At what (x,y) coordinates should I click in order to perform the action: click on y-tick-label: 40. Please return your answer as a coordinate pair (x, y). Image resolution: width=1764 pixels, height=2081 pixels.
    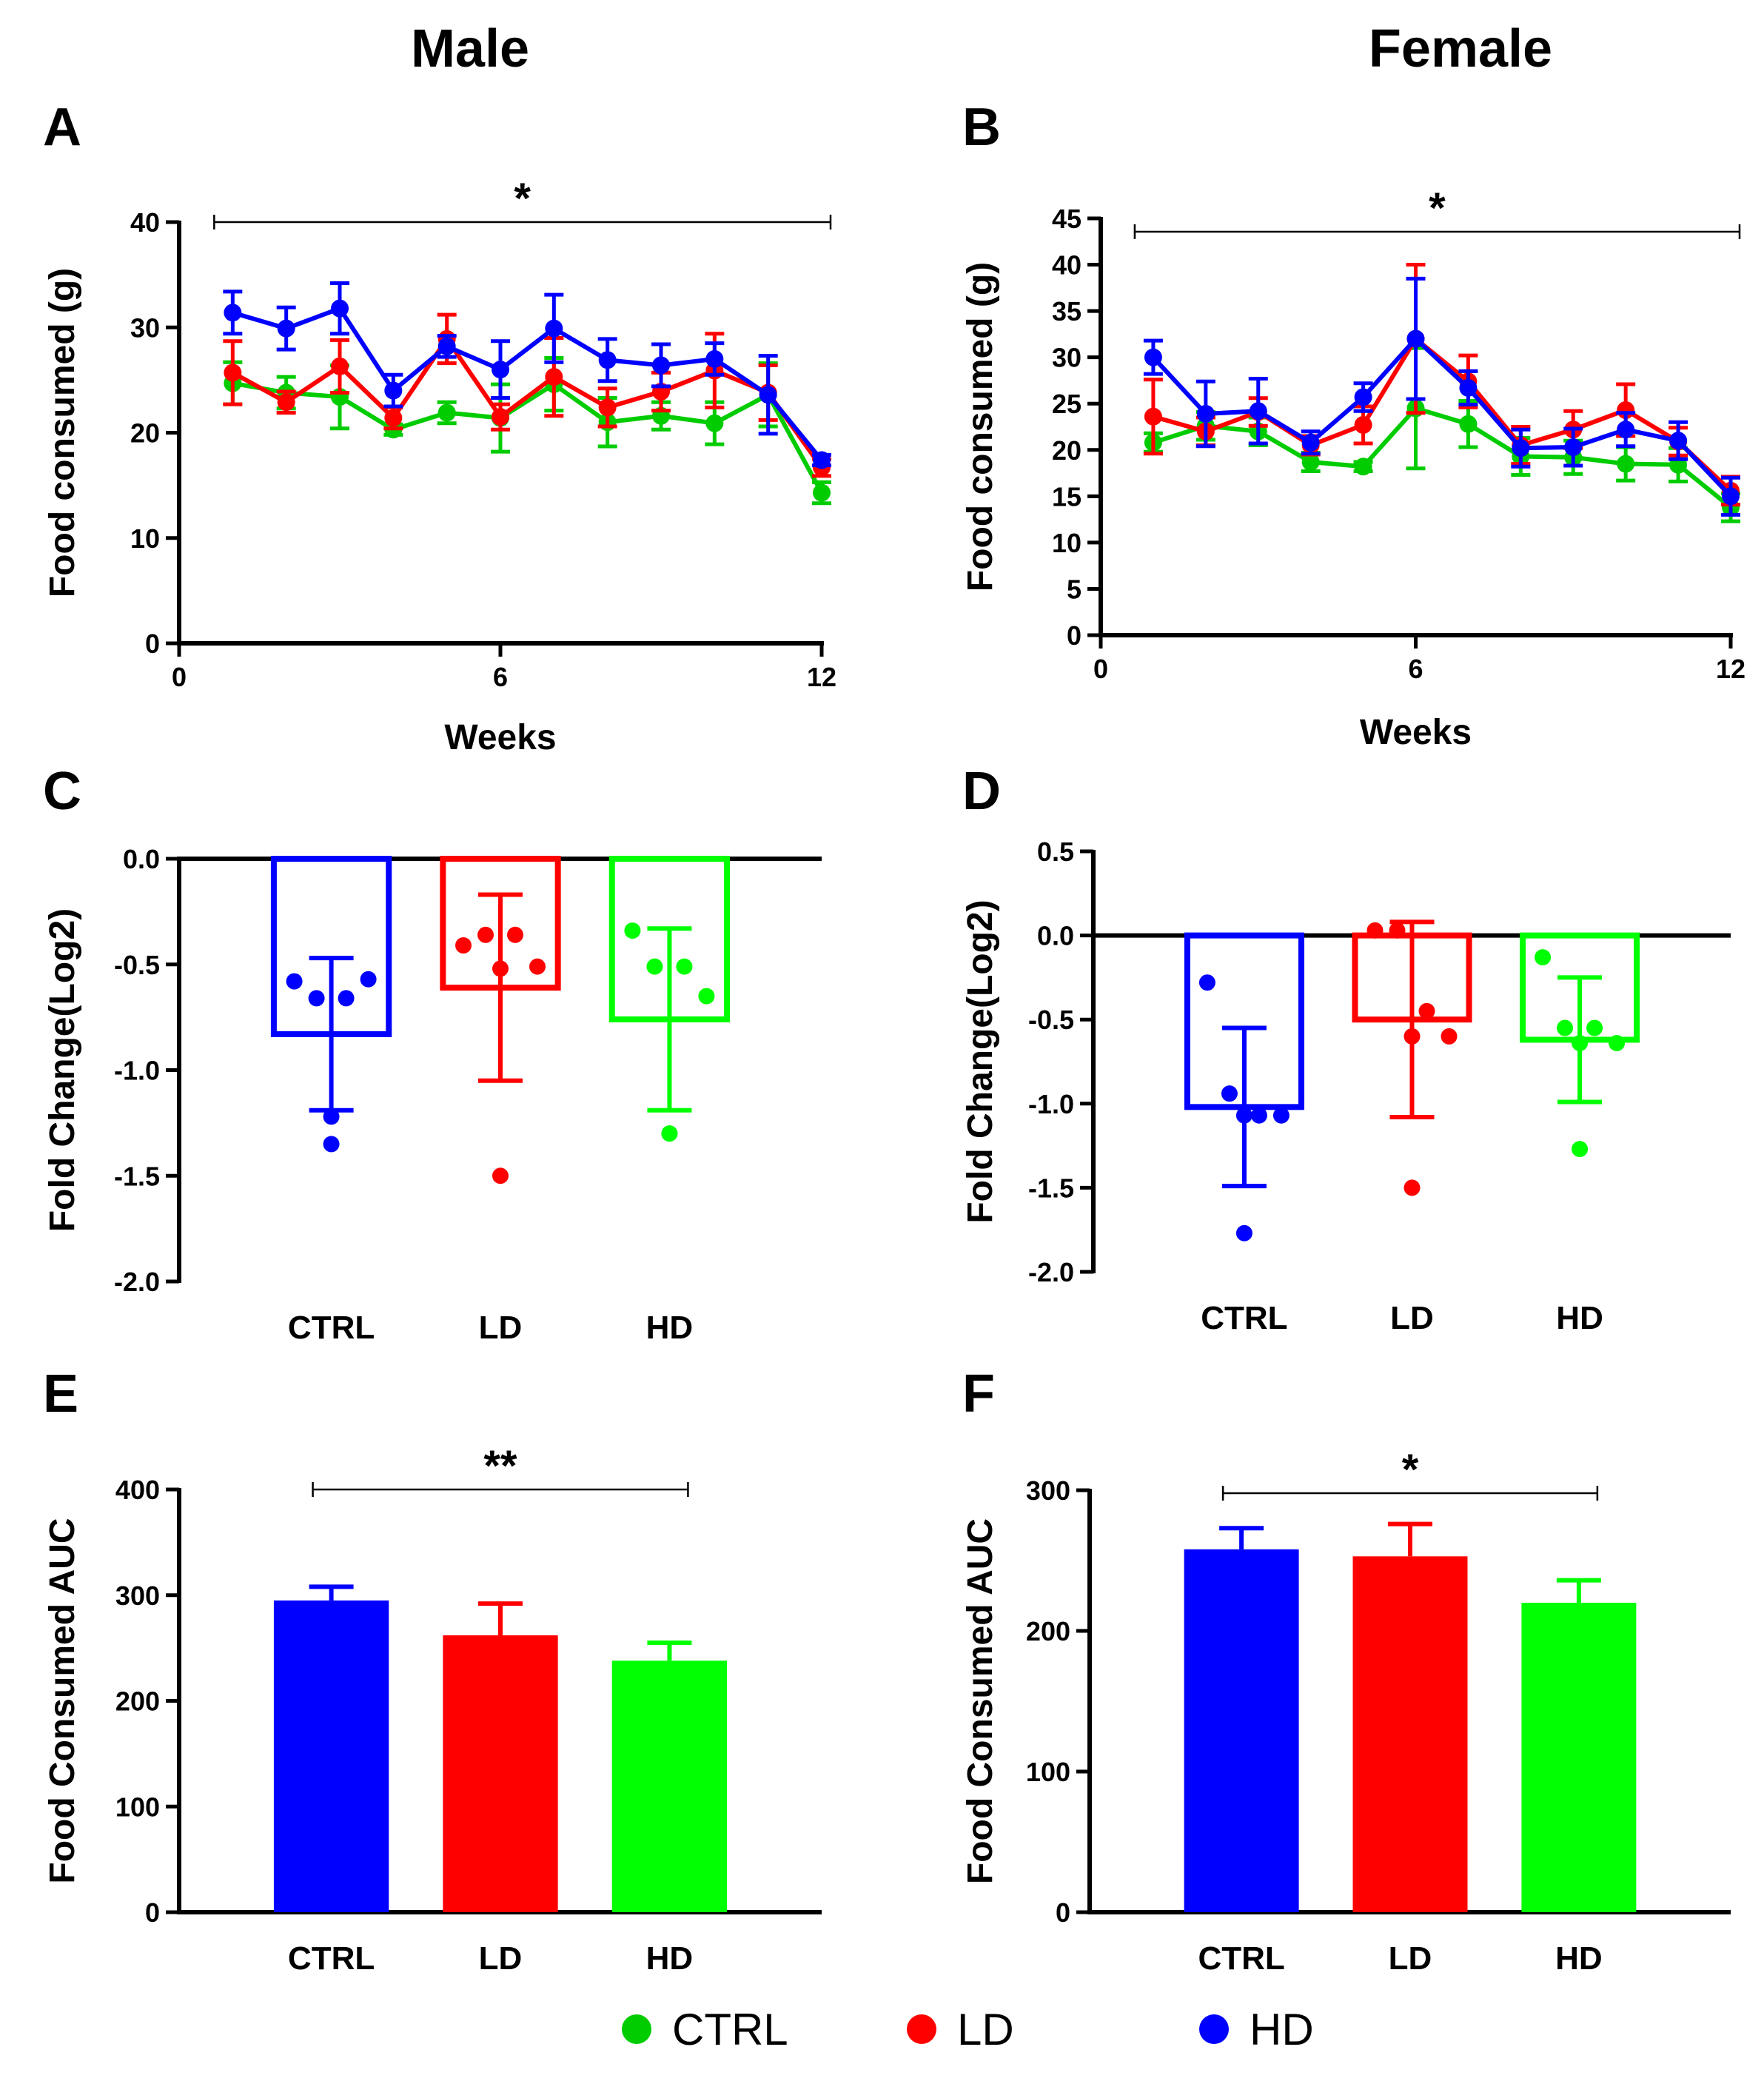
    Looking at the image, I should click on (145, 222).